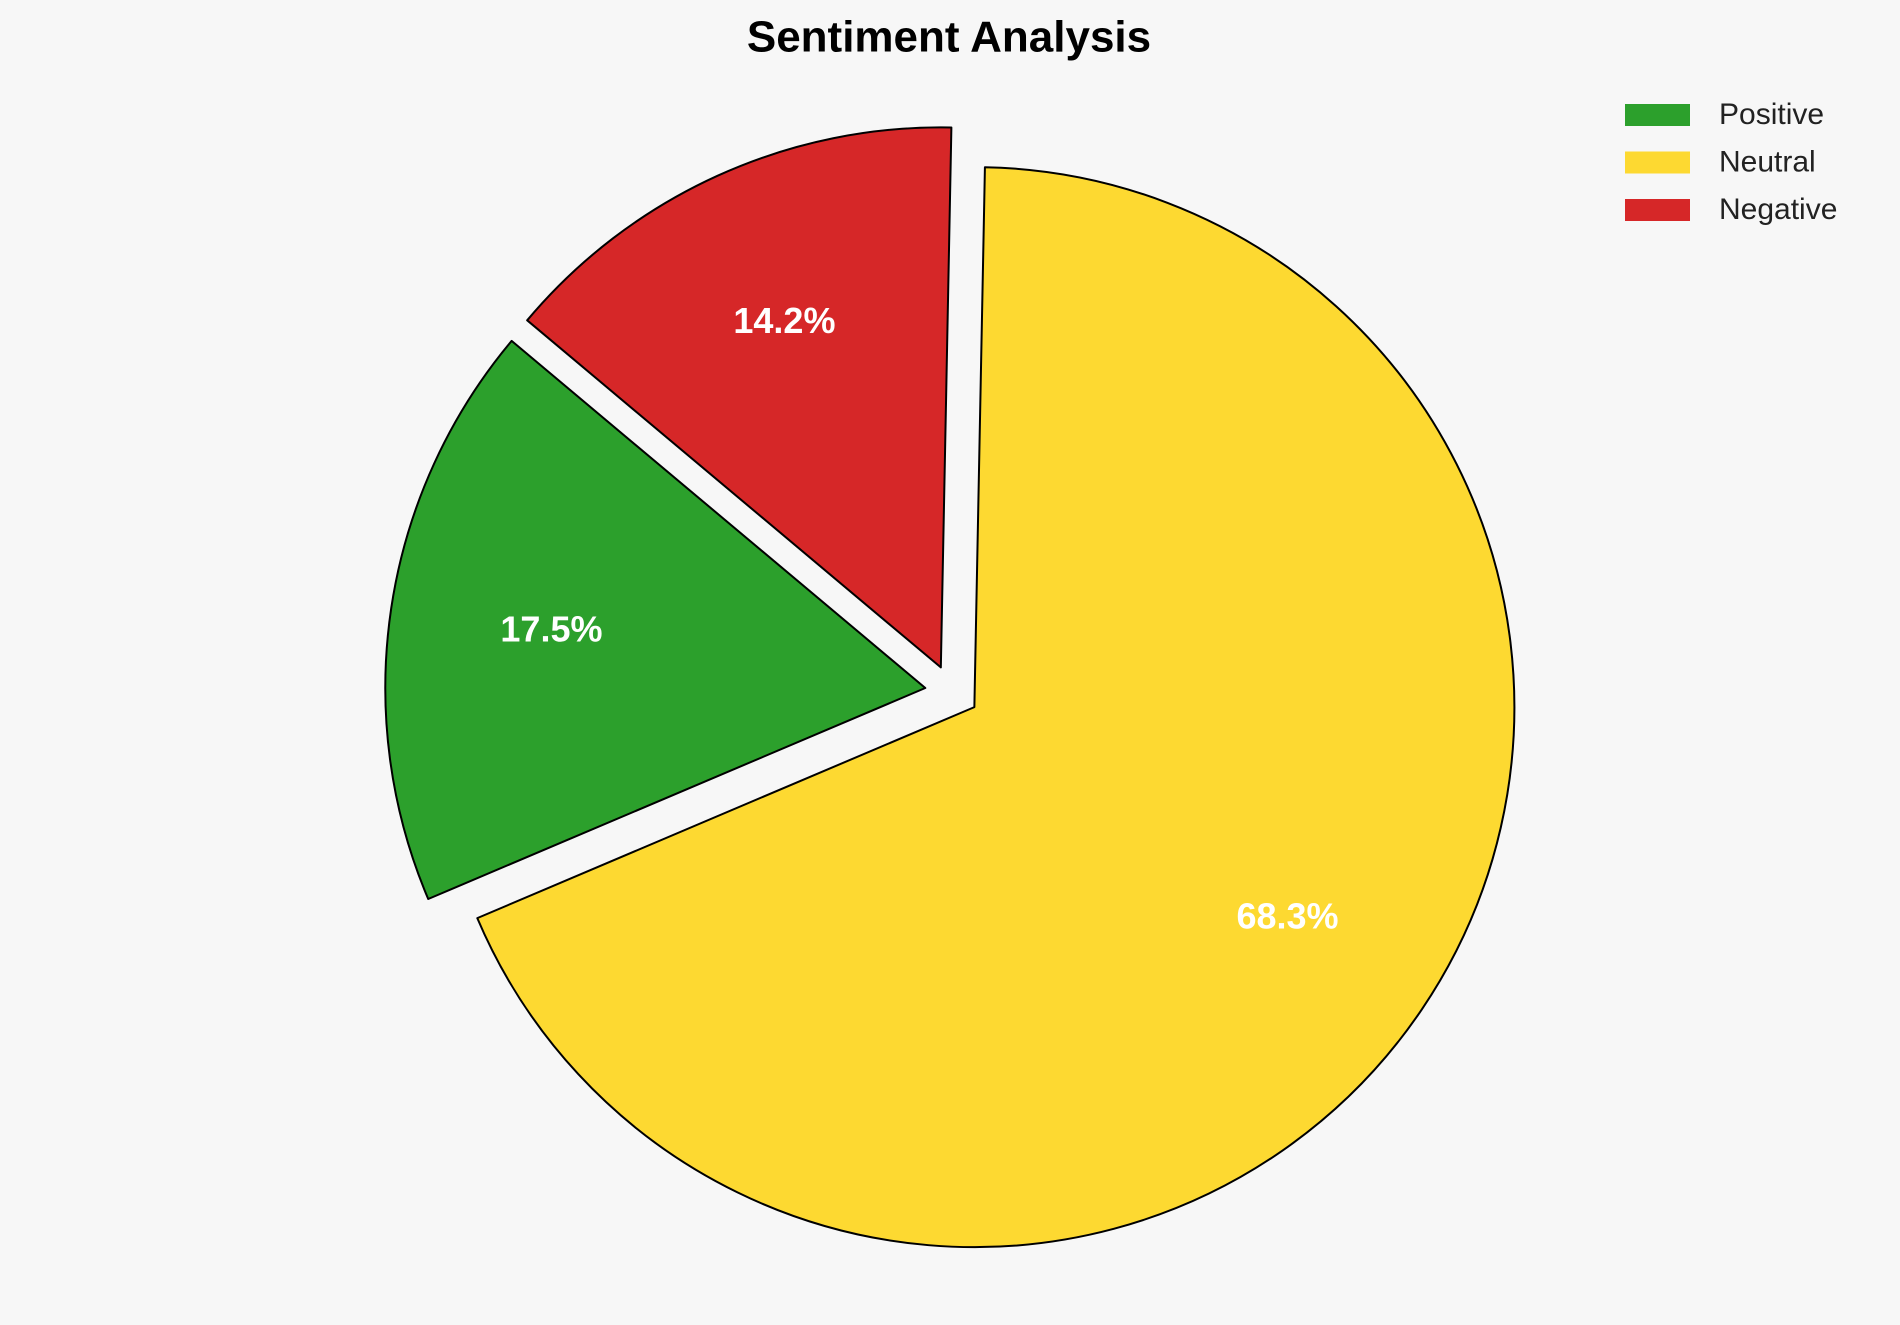  Describe the element at coordinates (551, 629) in the screenshot. I see `value-label: 17.5%` at that location.